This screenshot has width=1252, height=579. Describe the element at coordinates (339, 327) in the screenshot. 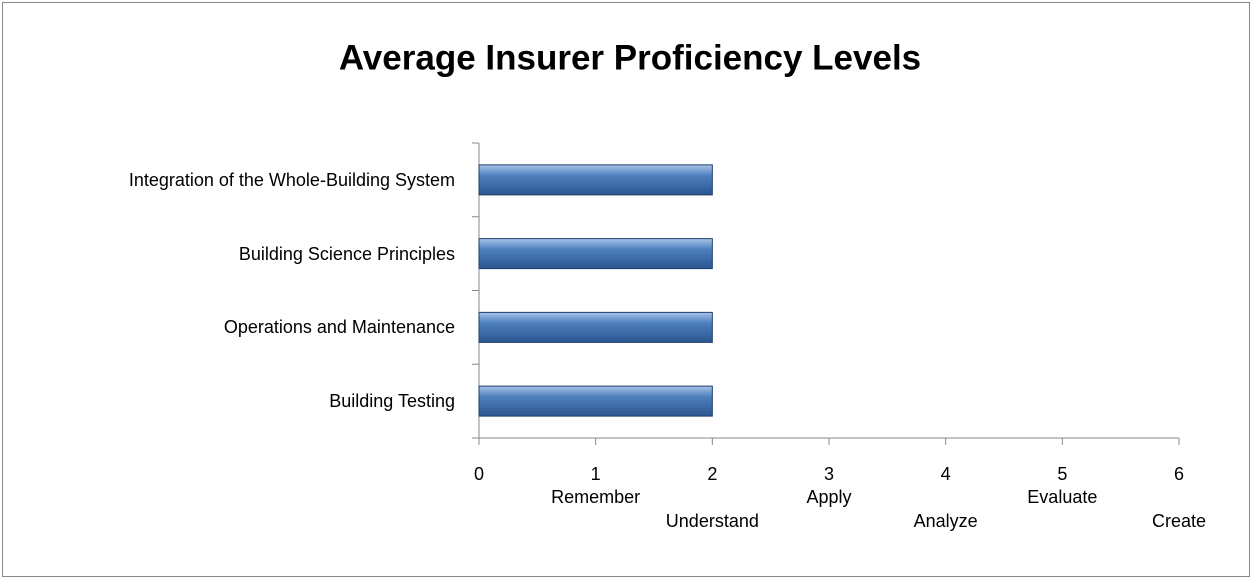

I see `category-label: Operations and Maintenance` at that location.